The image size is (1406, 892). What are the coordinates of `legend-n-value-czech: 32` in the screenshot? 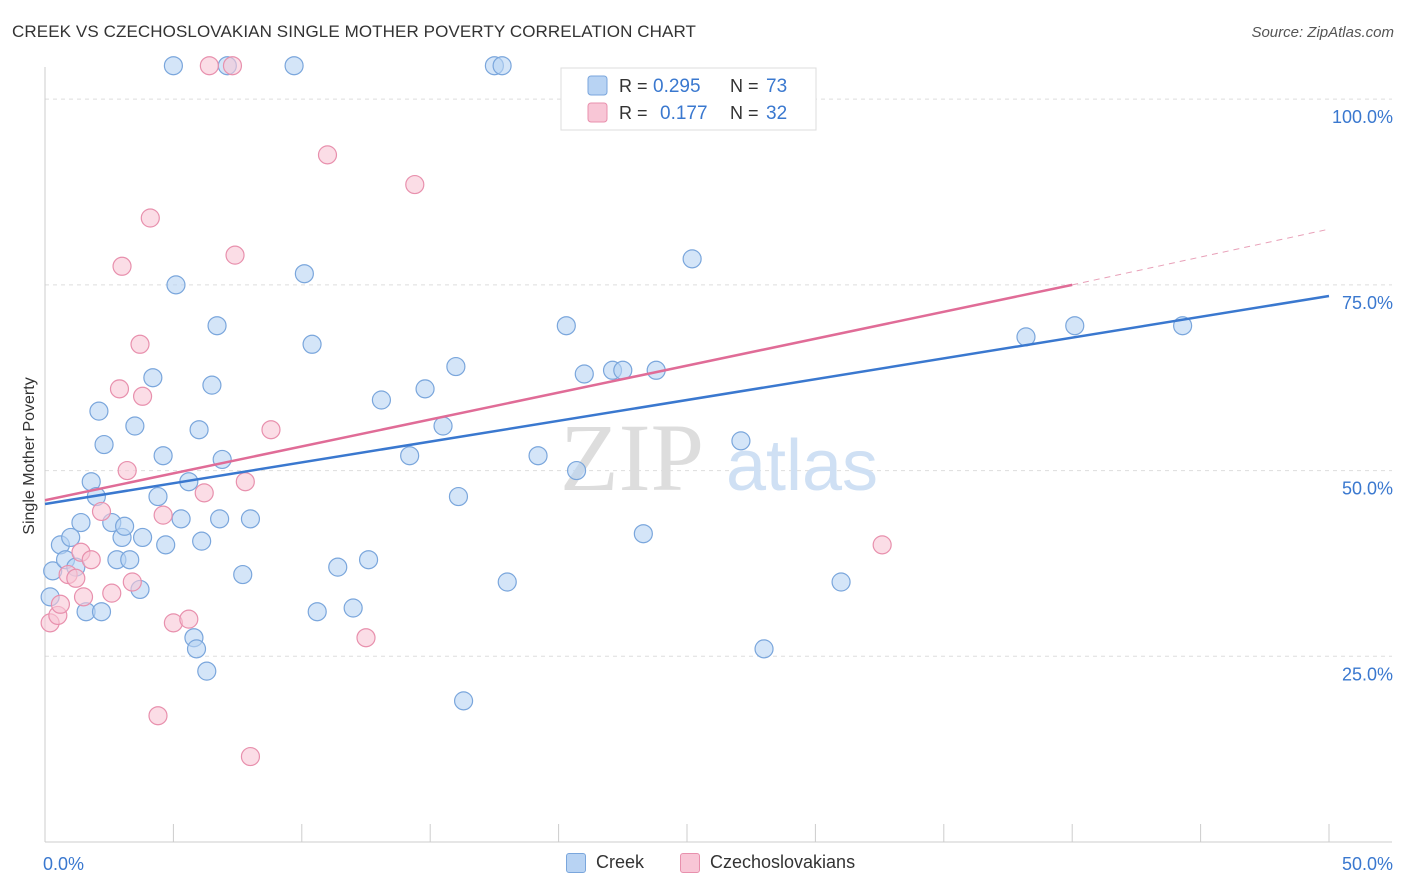 It's located at (776, 113).